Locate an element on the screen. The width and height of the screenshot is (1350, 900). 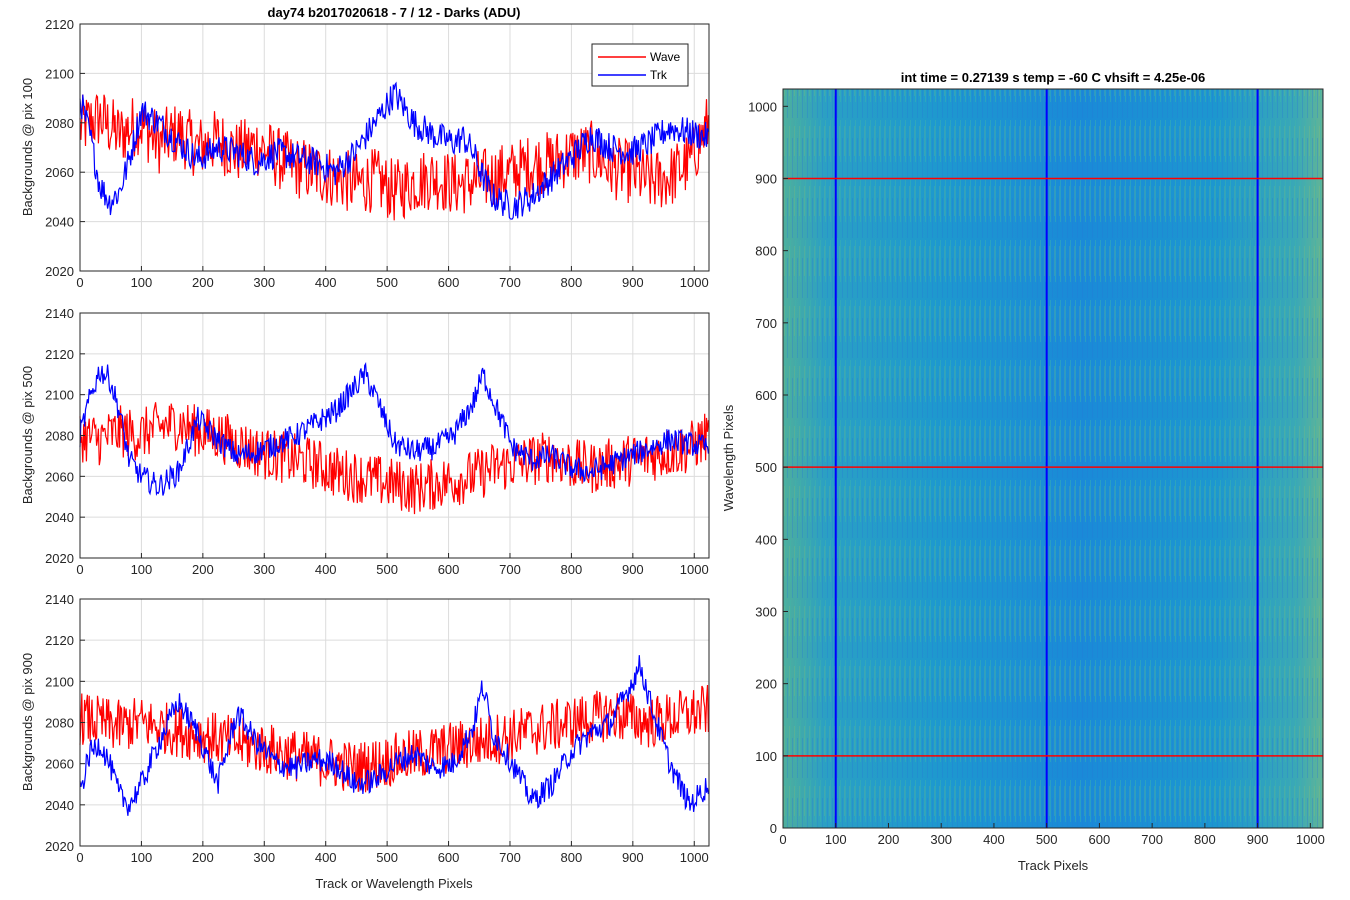
y-axis-label-2: Backgrounds @ pix 500 is located at coordinates (27, 435).